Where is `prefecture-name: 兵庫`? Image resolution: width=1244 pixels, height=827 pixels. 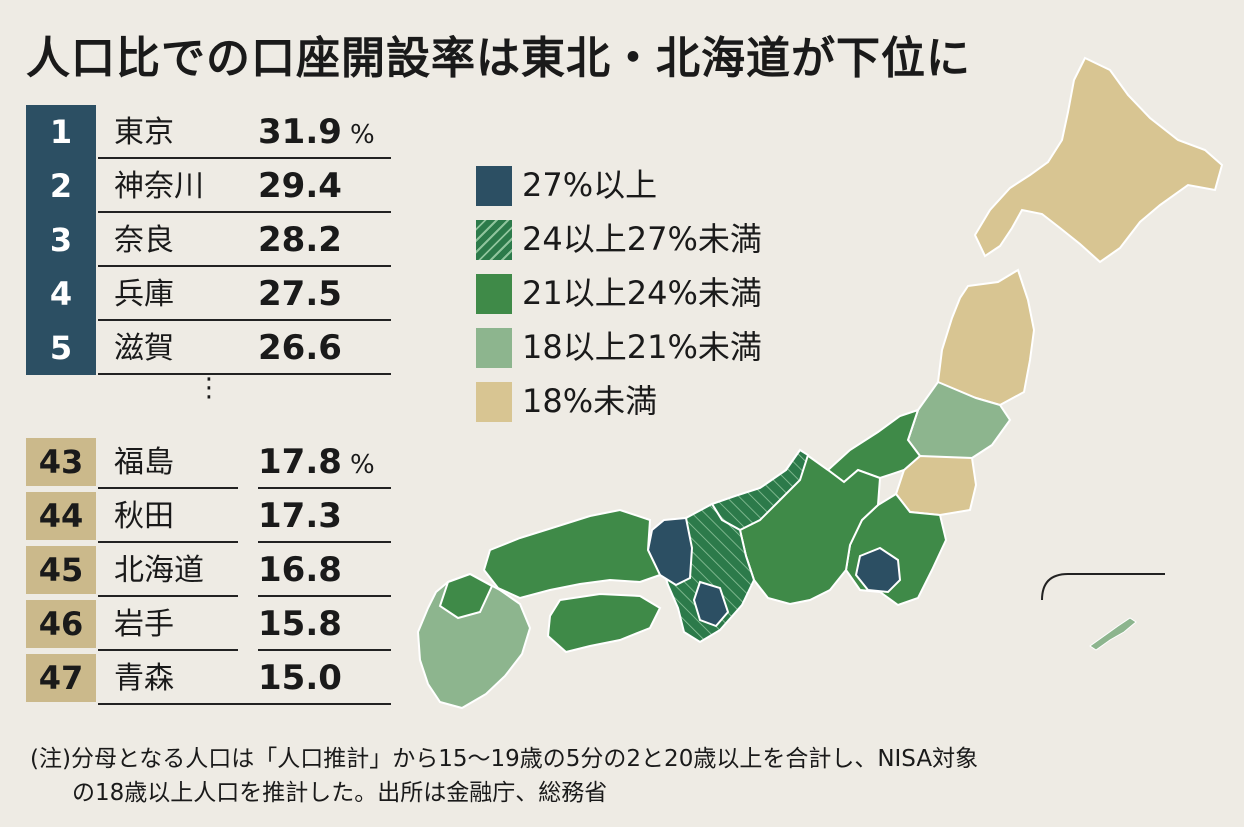
prefecture-name: 兵庫 is located at coordinates (144, 294).